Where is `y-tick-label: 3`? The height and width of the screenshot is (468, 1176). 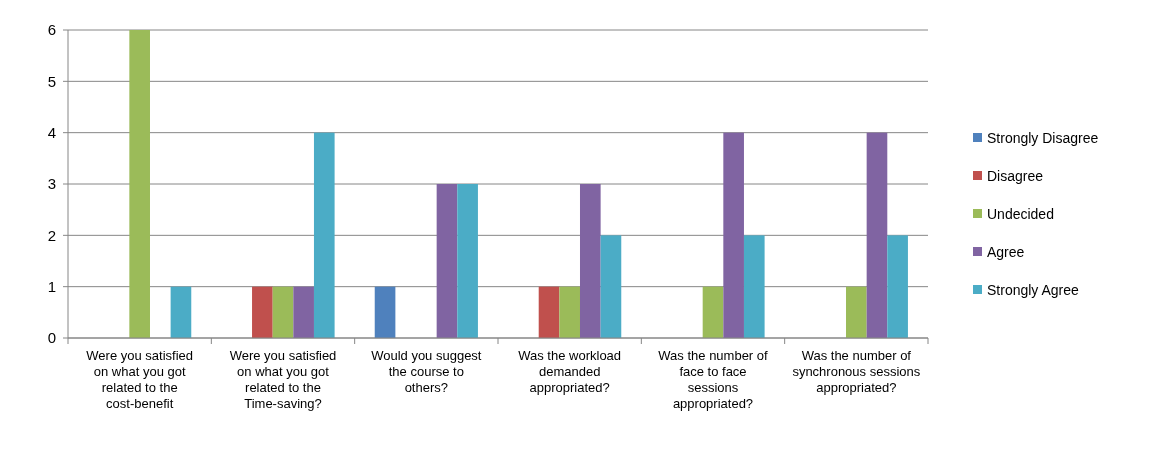
y-tick-label: 3 is located at coordinates (51, 184).